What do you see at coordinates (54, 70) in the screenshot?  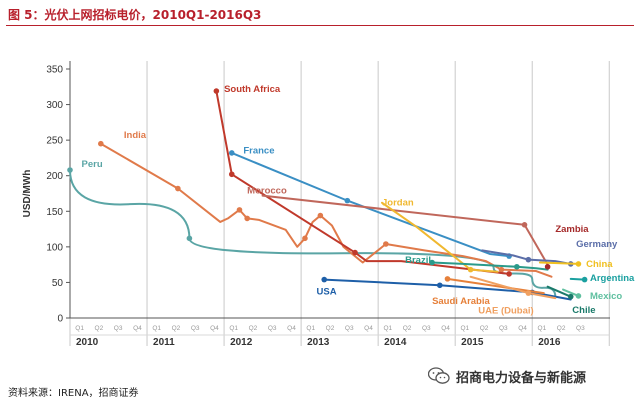 I see `y-tick-label: 350` at bounding box center [54, 70].